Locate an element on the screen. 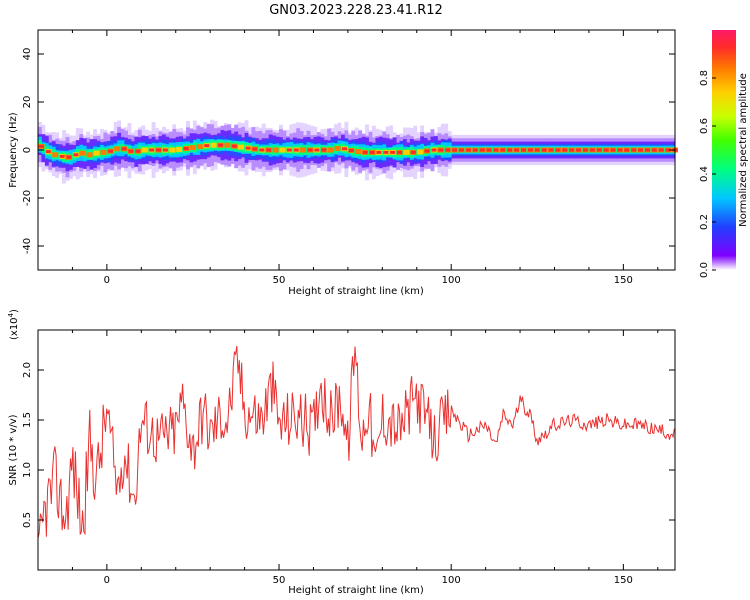  colorbar-tick-label: 0.4 is located at coordinates (704, 174).